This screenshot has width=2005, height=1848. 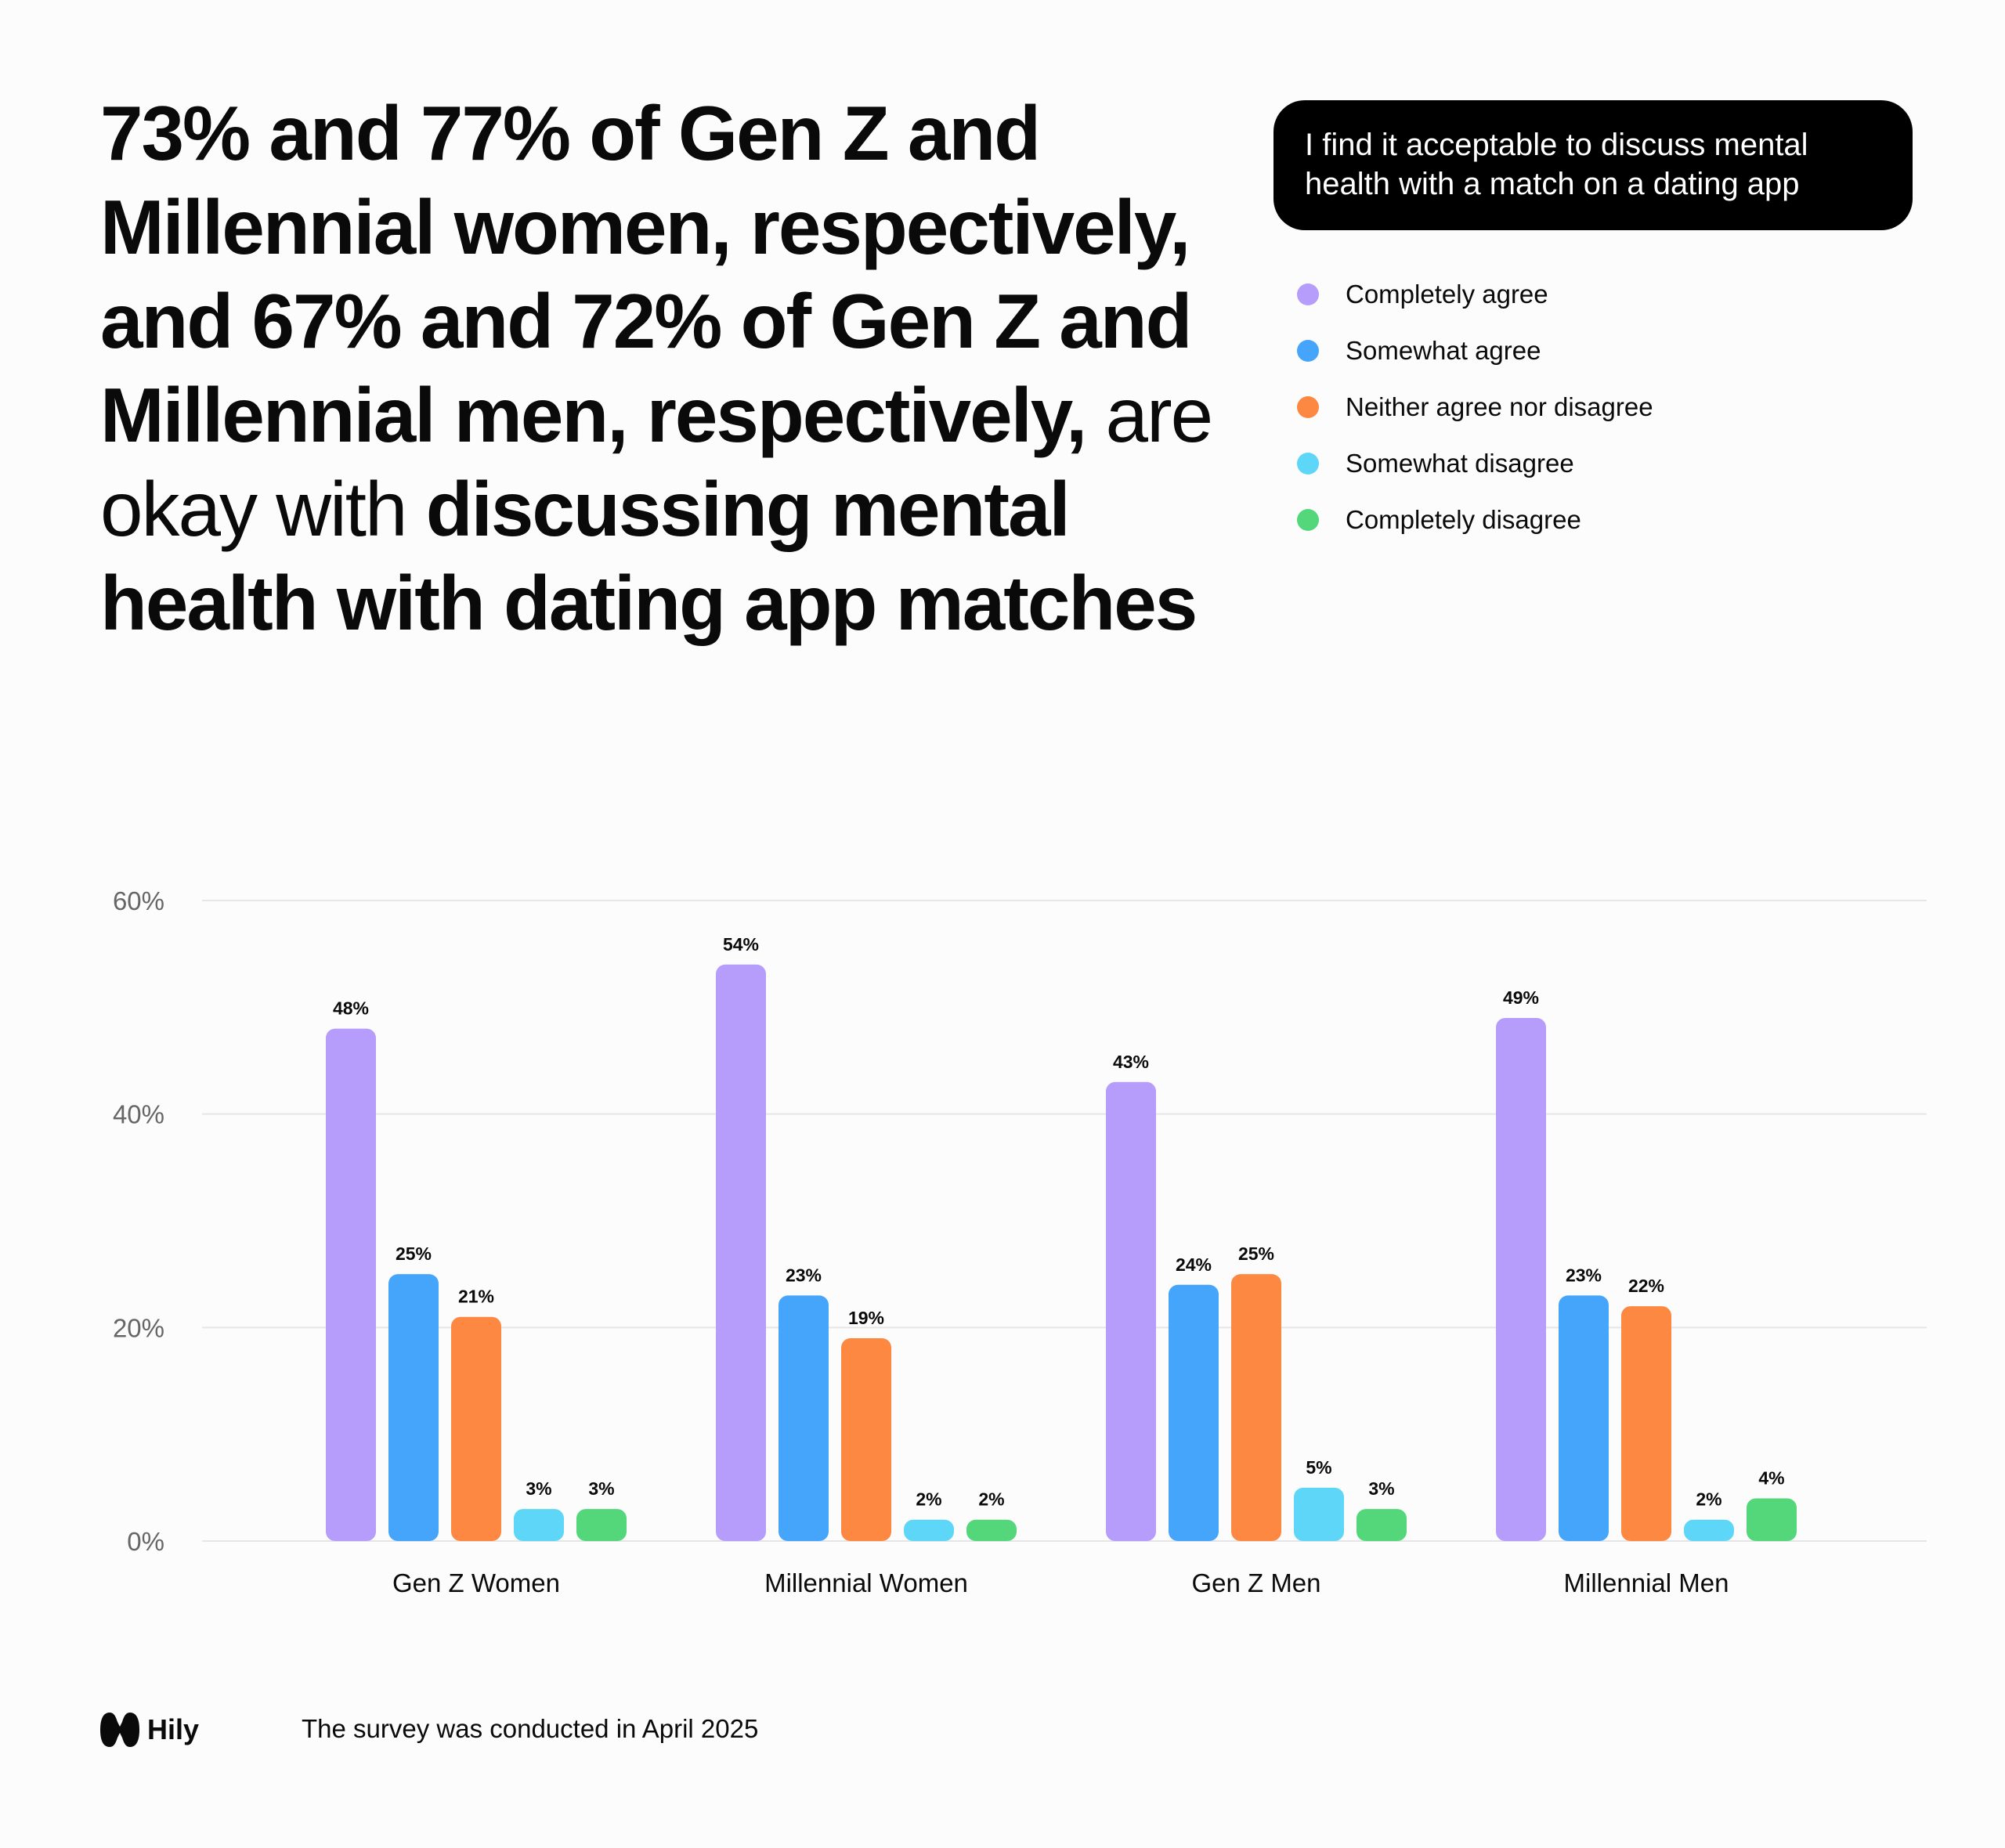 I want to click on legend-item: Somewhat agree, so click(x=1475, y=351).